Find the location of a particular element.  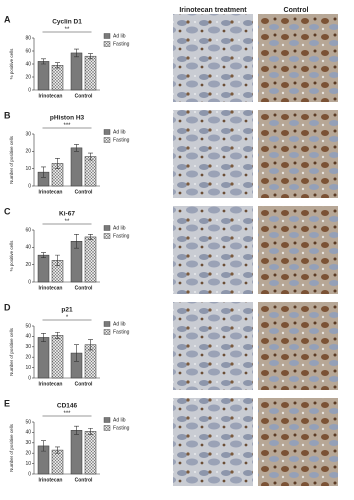

chart-title: p21 is located at coordinates (67, 310).